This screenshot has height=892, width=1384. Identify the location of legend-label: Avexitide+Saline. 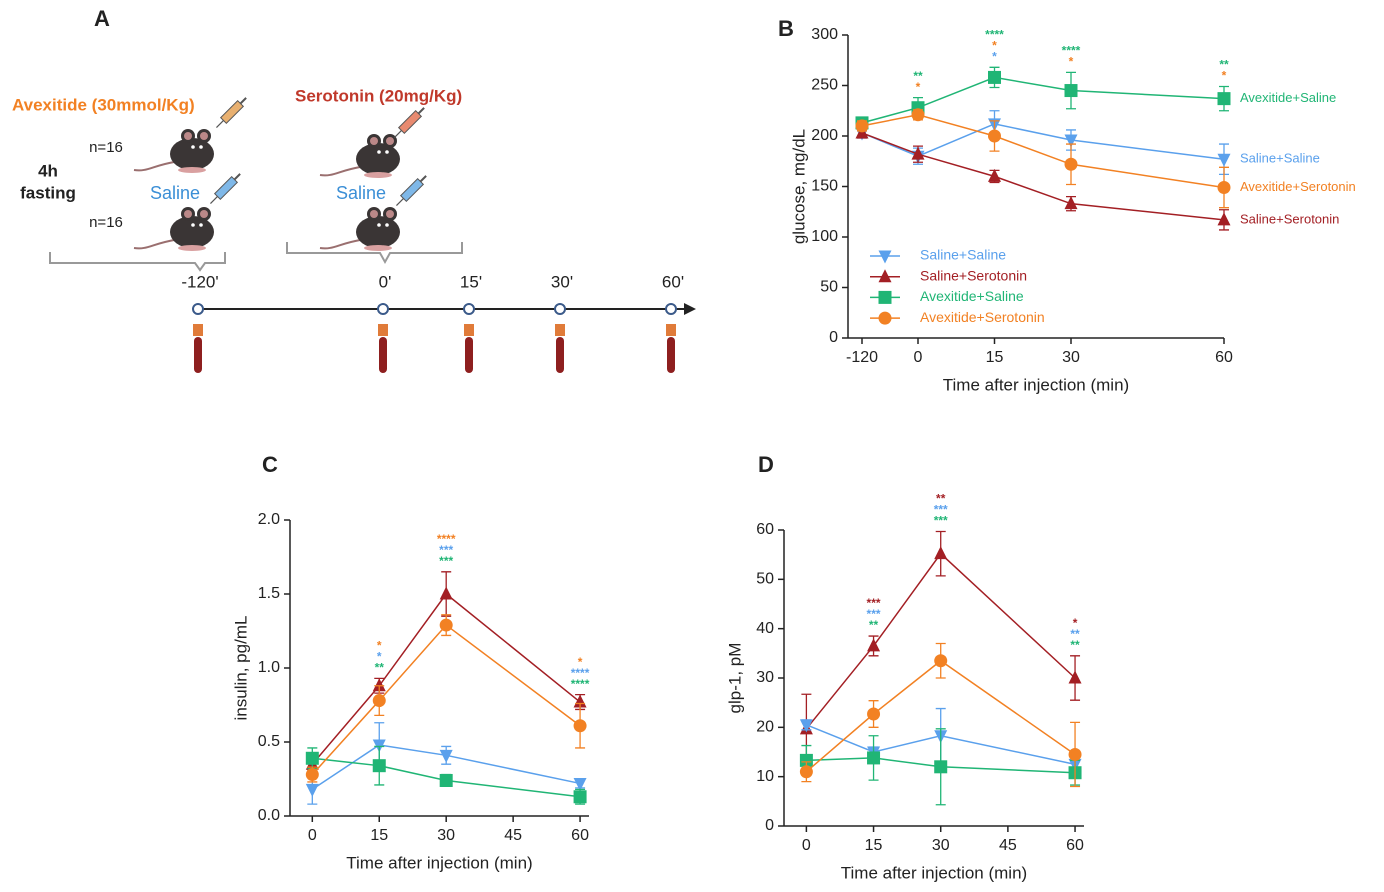
(972, 296).